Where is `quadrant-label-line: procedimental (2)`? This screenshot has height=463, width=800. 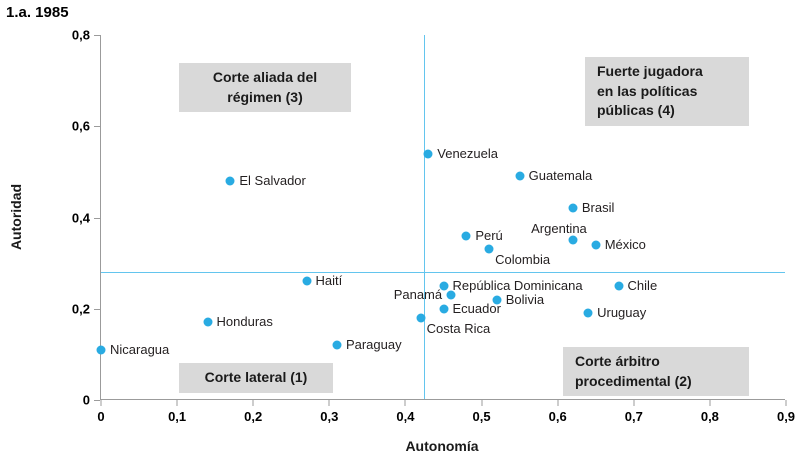
quadrant-label-line: procedimental (2) is located at coordinates (633, 380).